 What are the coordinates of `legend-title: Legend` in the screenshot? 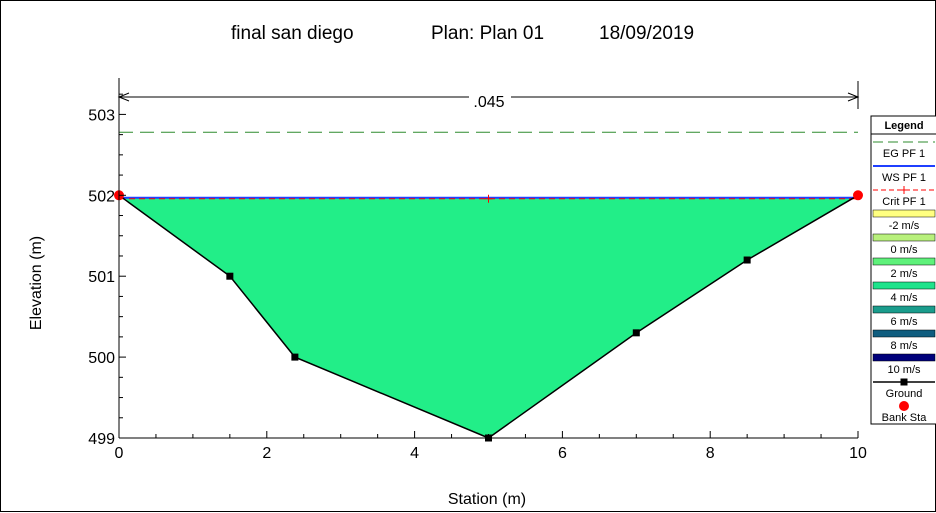 It's located at (903, 126).